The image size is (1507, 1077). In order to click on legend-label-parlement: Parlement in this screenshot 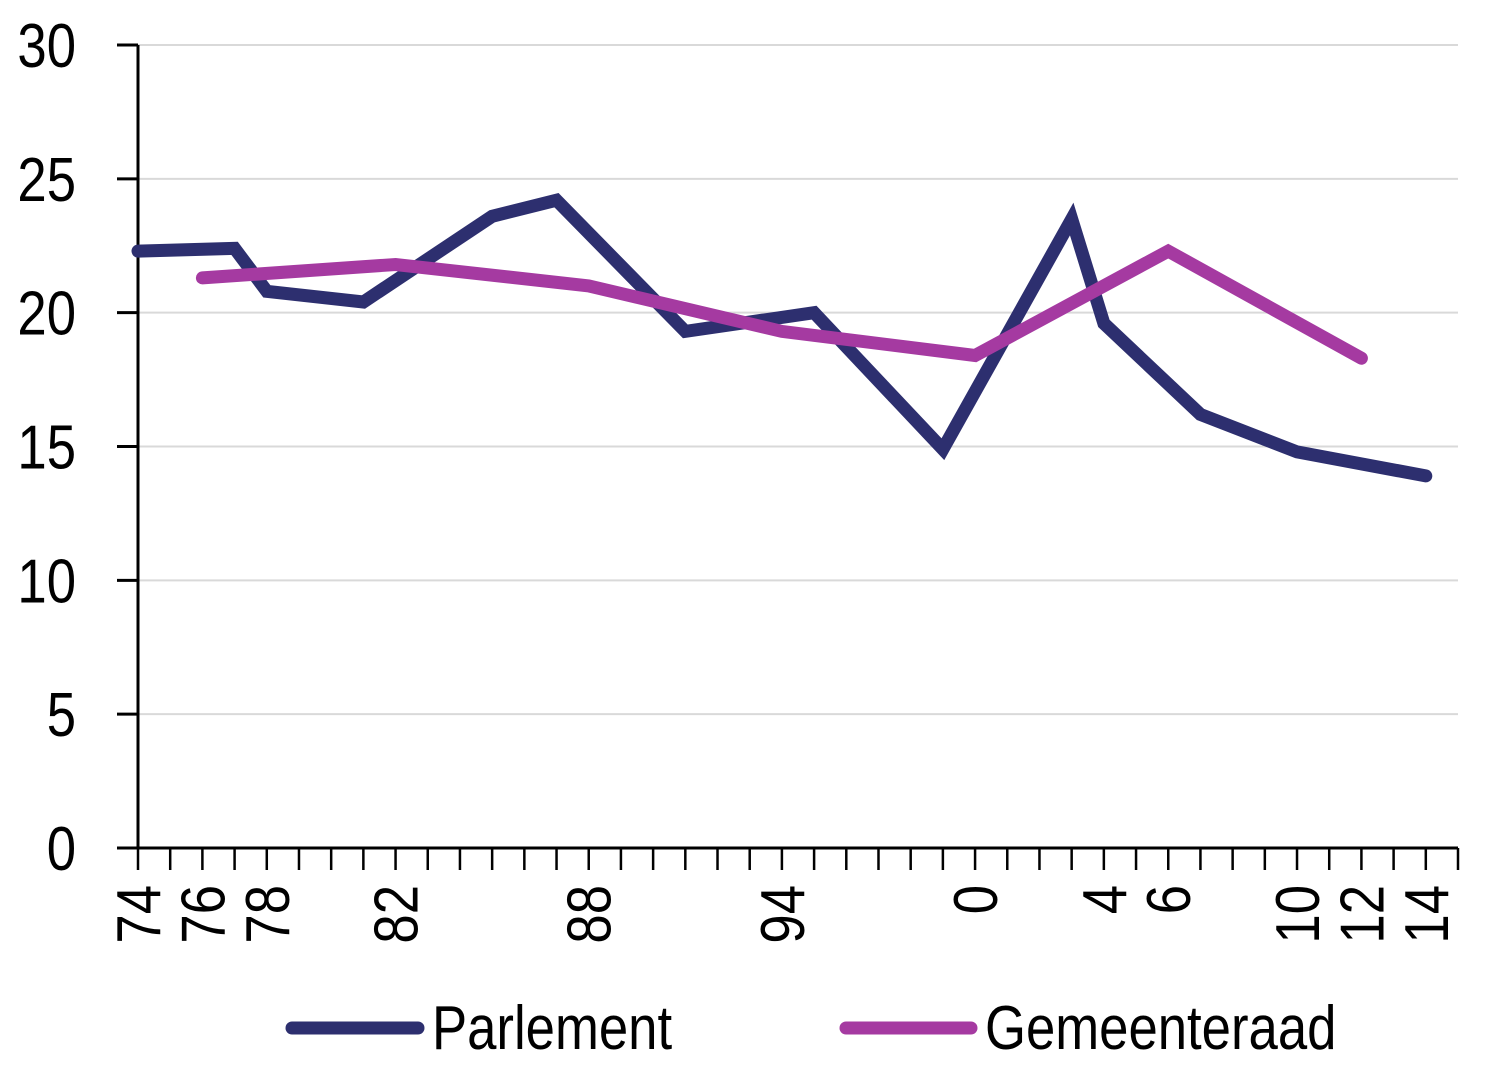, I will do `click(552, 1028)`.